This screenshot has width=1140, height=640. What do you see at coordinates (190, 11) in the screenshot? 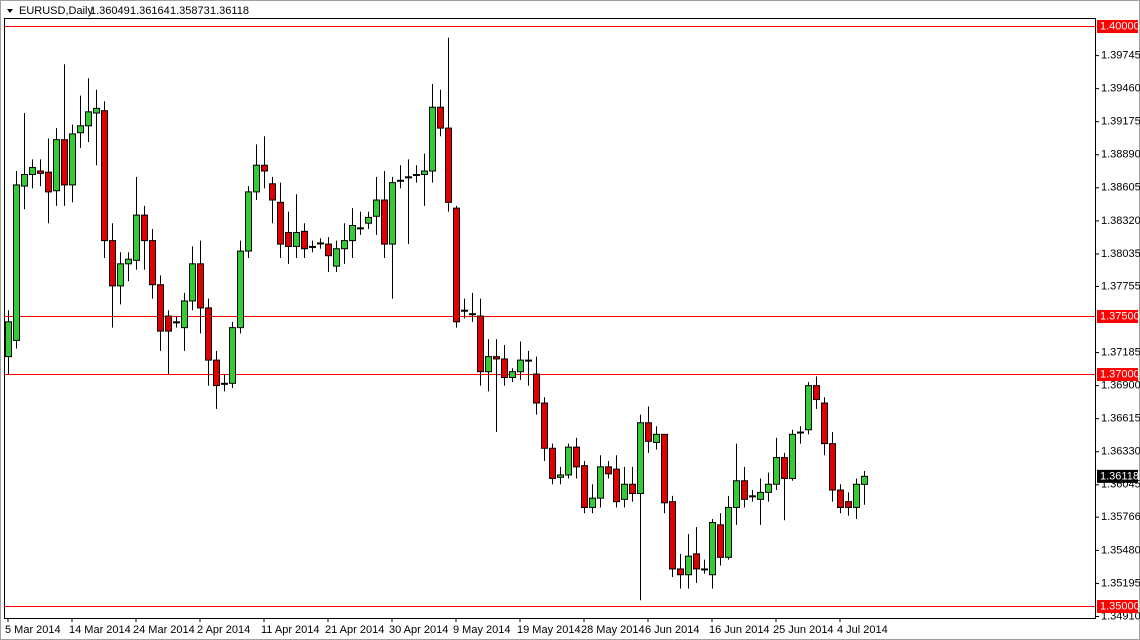
I see `header-low: 1.35873` at bounding box center [190, 11].